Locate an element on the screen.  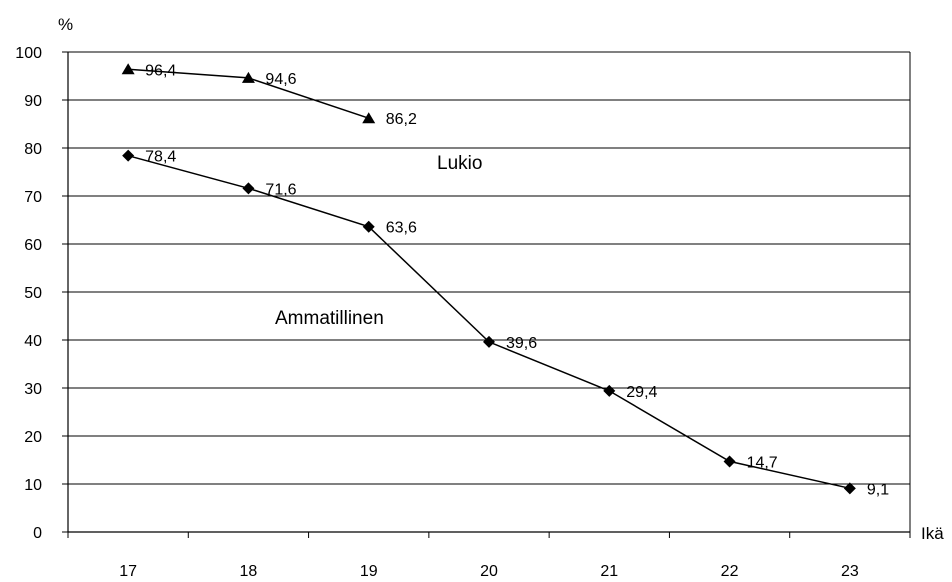
series-label-ammatillinen: Ammatillinen is located at coordinates (329, 318).